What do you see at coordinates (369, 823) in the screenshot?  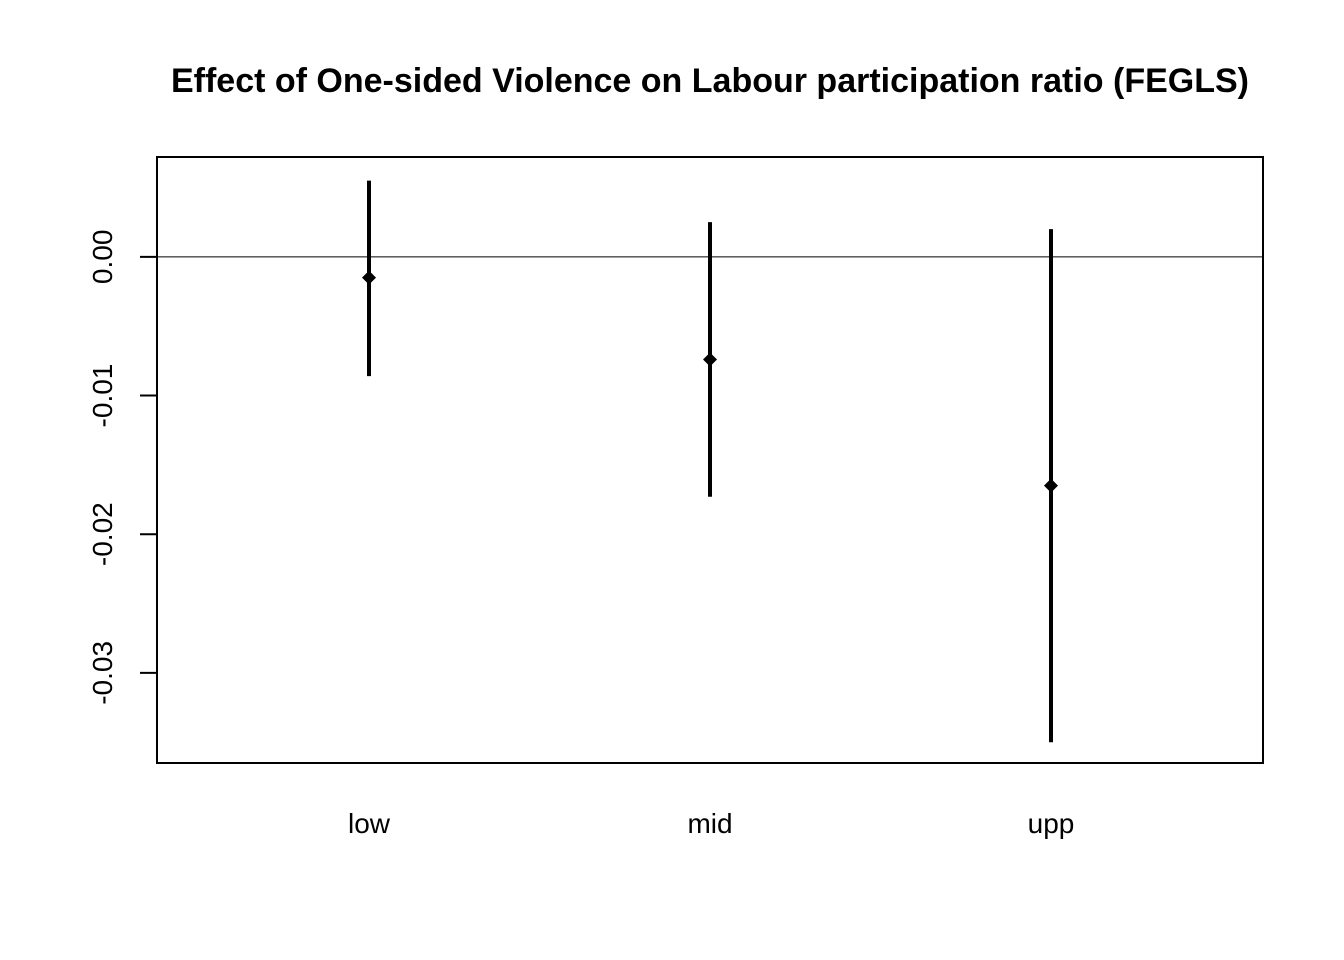 I see `x-tick-label: low` at bounding box center [369, 823].